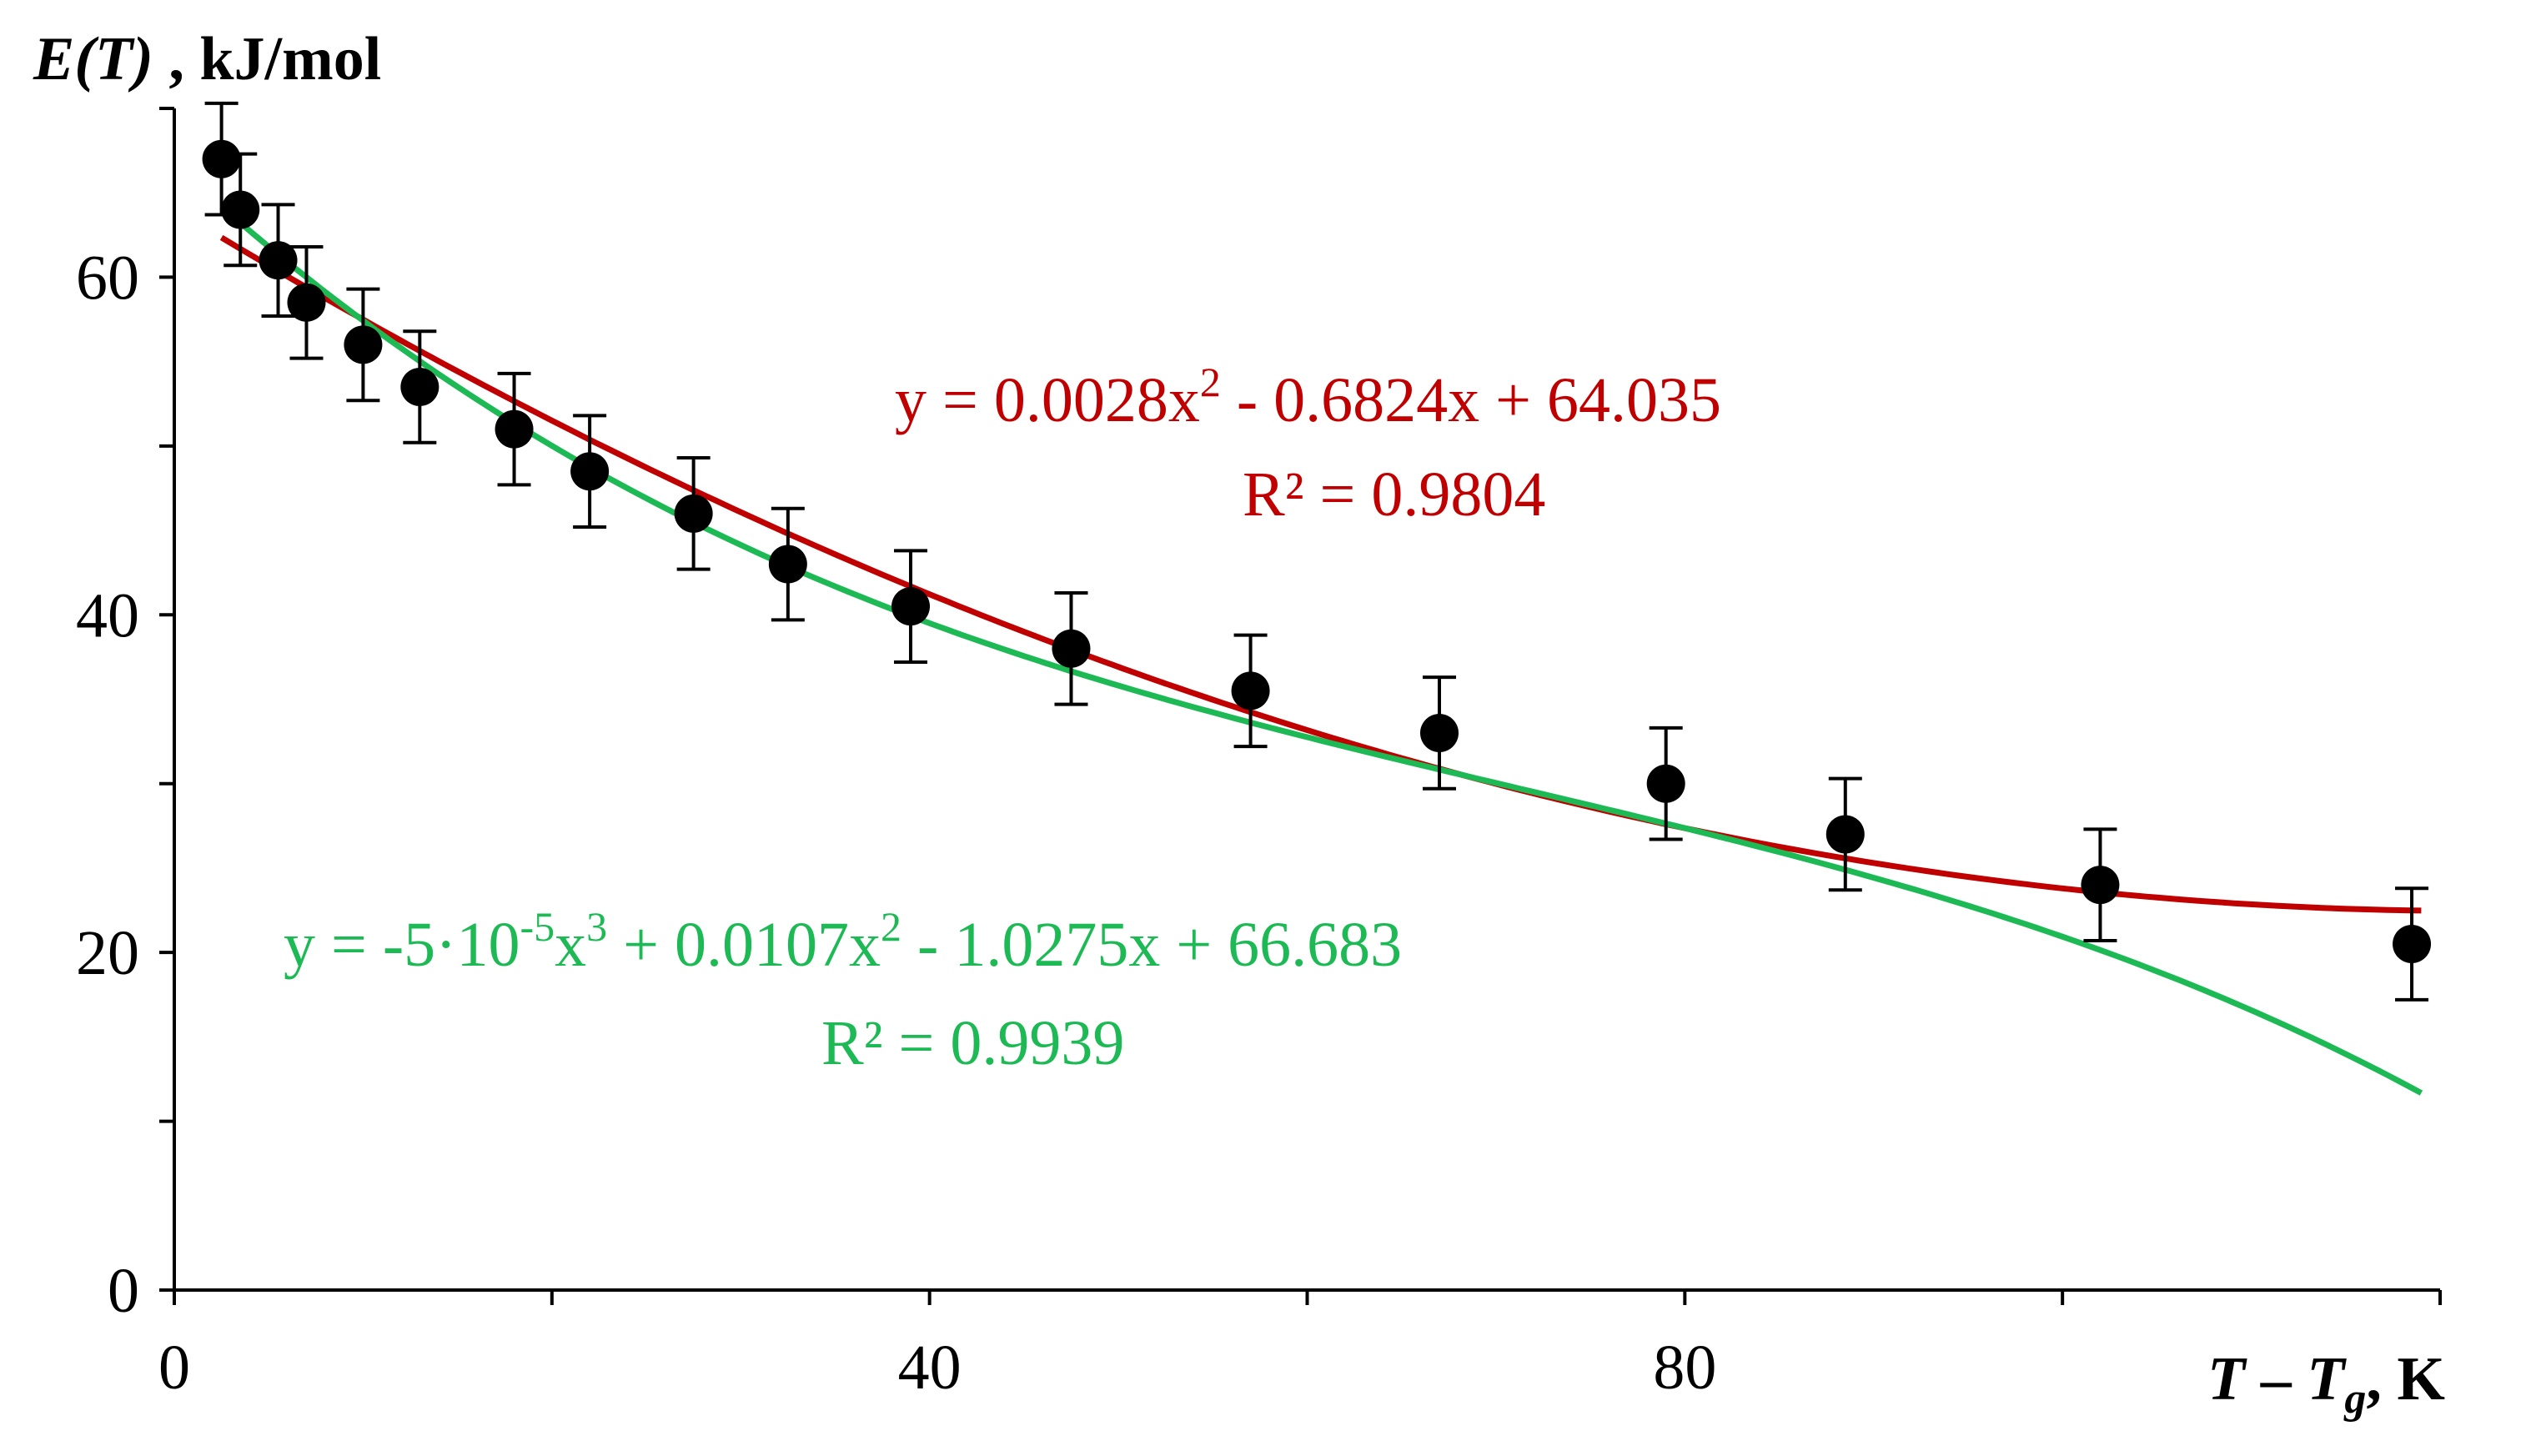 This screenshot has width=2536, height=1456. What do you see at coordinates (972, 1043) in the screenshot?
I see `cubic-fit-r2: R² = 0.9939` at bounding box center [972, 1043].